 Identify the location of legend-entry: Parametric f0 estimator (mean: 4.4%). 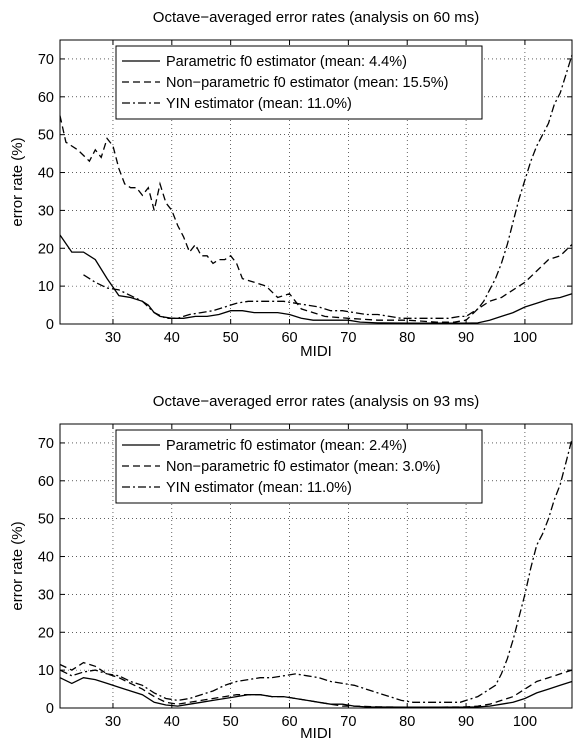
(286, 62).